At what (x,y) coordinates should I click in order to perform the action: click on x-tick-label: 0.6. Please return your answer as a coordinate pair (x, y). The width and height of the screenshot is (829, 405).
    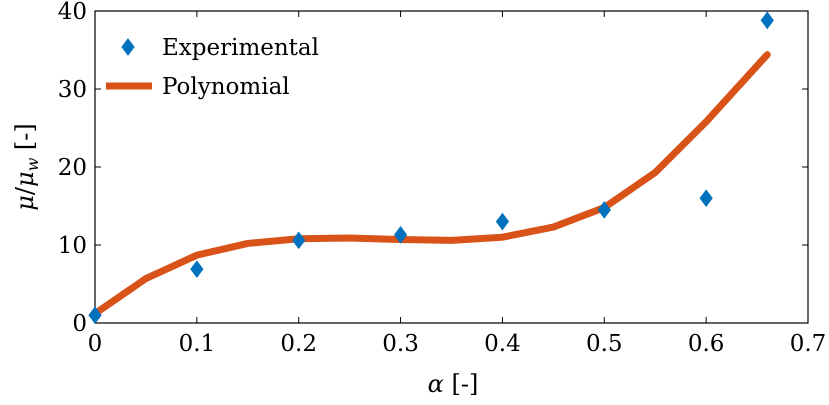
    Looking at the image, I should click on (706, 344).